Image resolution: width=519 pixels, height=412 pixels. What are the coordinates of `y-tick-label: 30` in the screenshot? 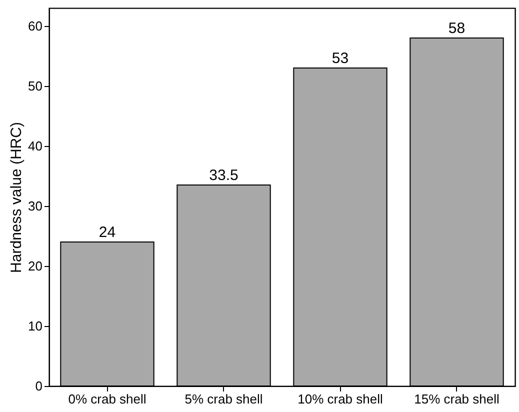 It's located at (35, 206).